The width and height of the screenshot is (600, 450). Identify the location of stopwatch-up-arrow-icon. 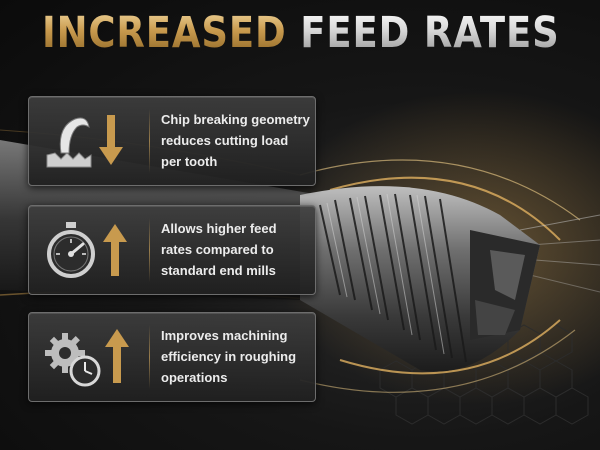
(89, 250).